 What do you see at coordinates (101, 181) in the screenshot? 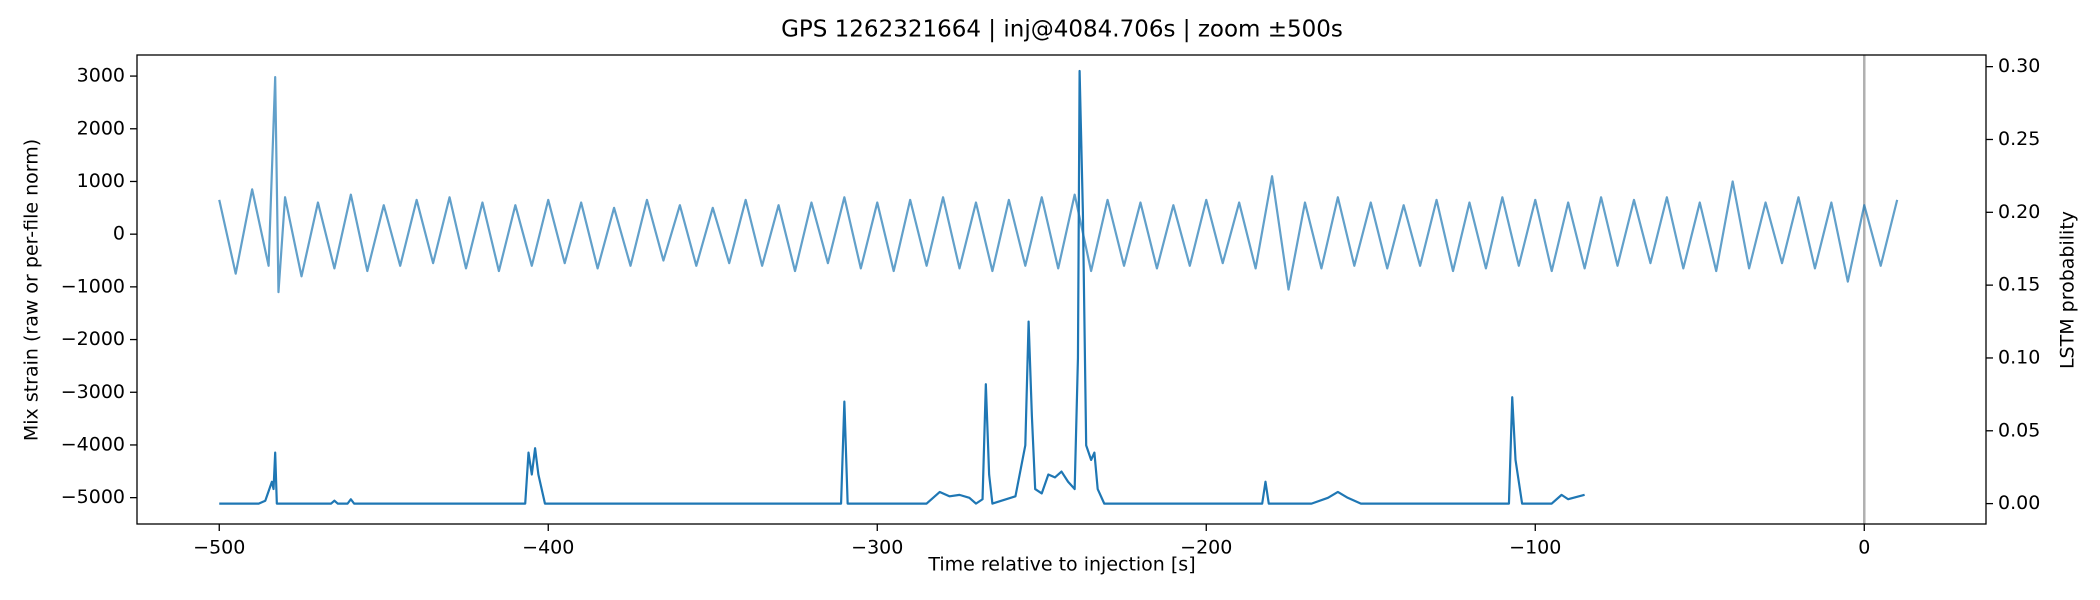
I see `y-tick-label: 1000` at bounding box center [101, 181].